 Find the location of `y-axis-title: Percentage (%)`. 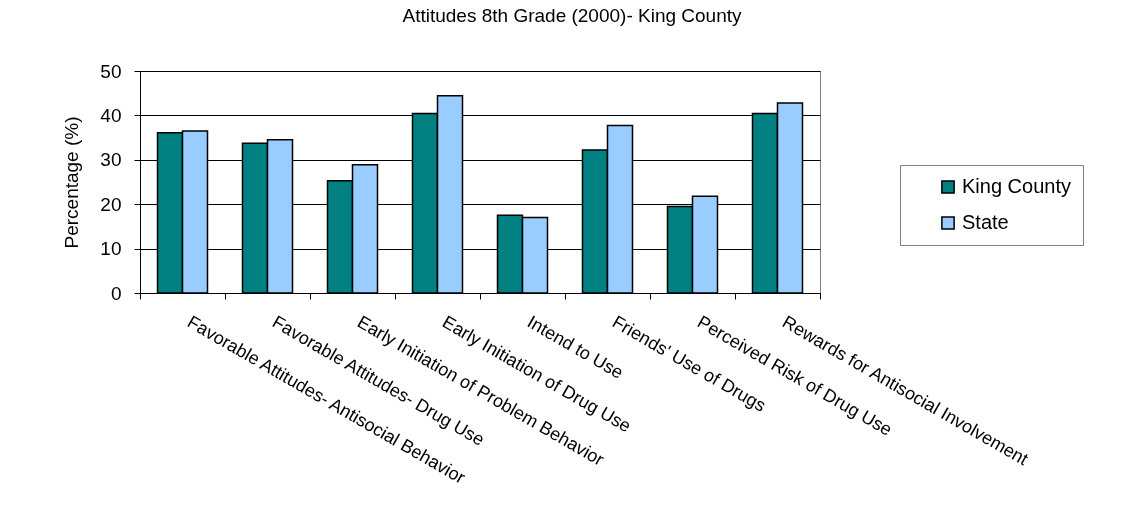

y-axis-title: Percentage (%) is located at coordinates (72, 182).